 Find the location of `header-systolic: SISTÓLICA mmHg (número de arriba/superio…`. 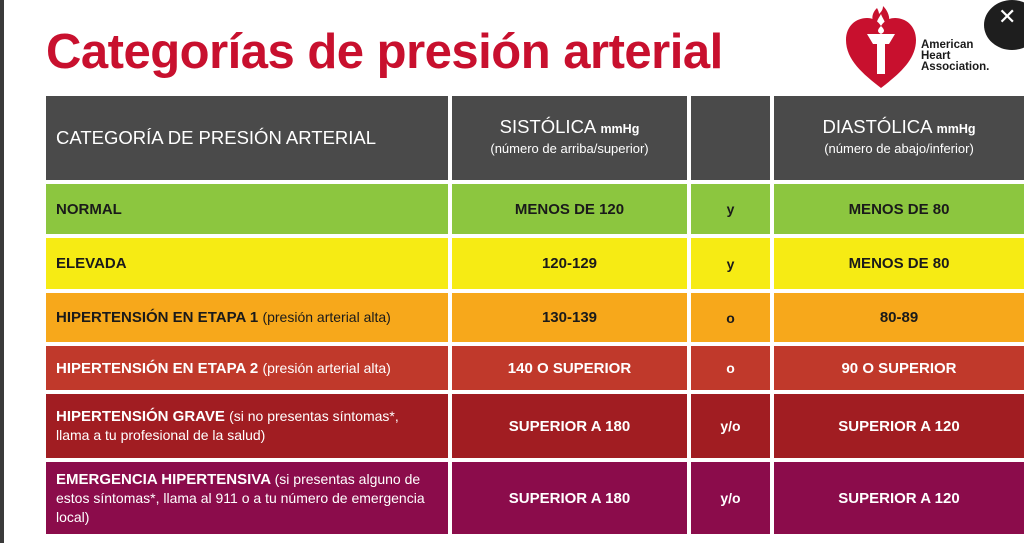

header-systolic: SISTÓLICA mmHg (número de arriba/superio… is located at coordinates (569, 138).